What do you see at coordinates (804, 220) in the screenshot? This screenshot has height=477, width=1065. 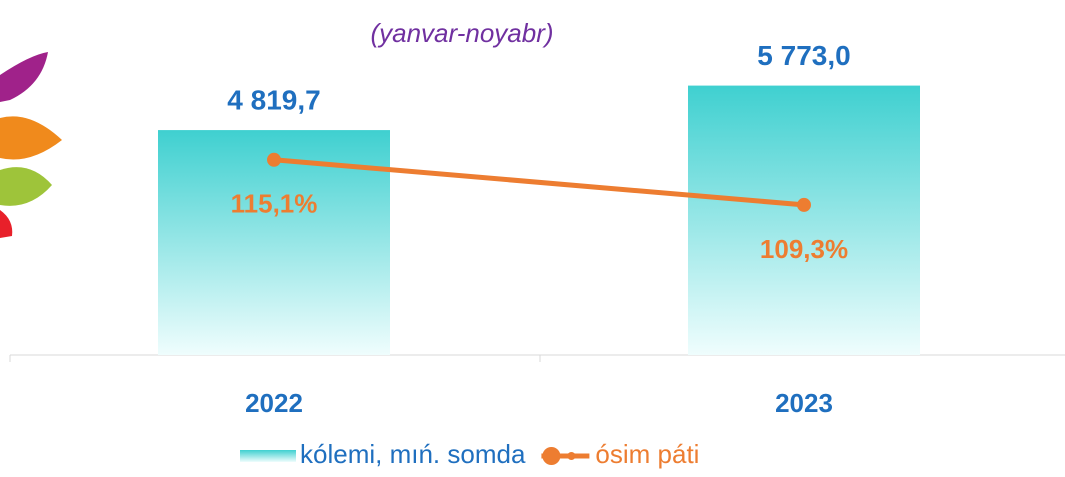 I see `bar` at bounding box center [804, 220].